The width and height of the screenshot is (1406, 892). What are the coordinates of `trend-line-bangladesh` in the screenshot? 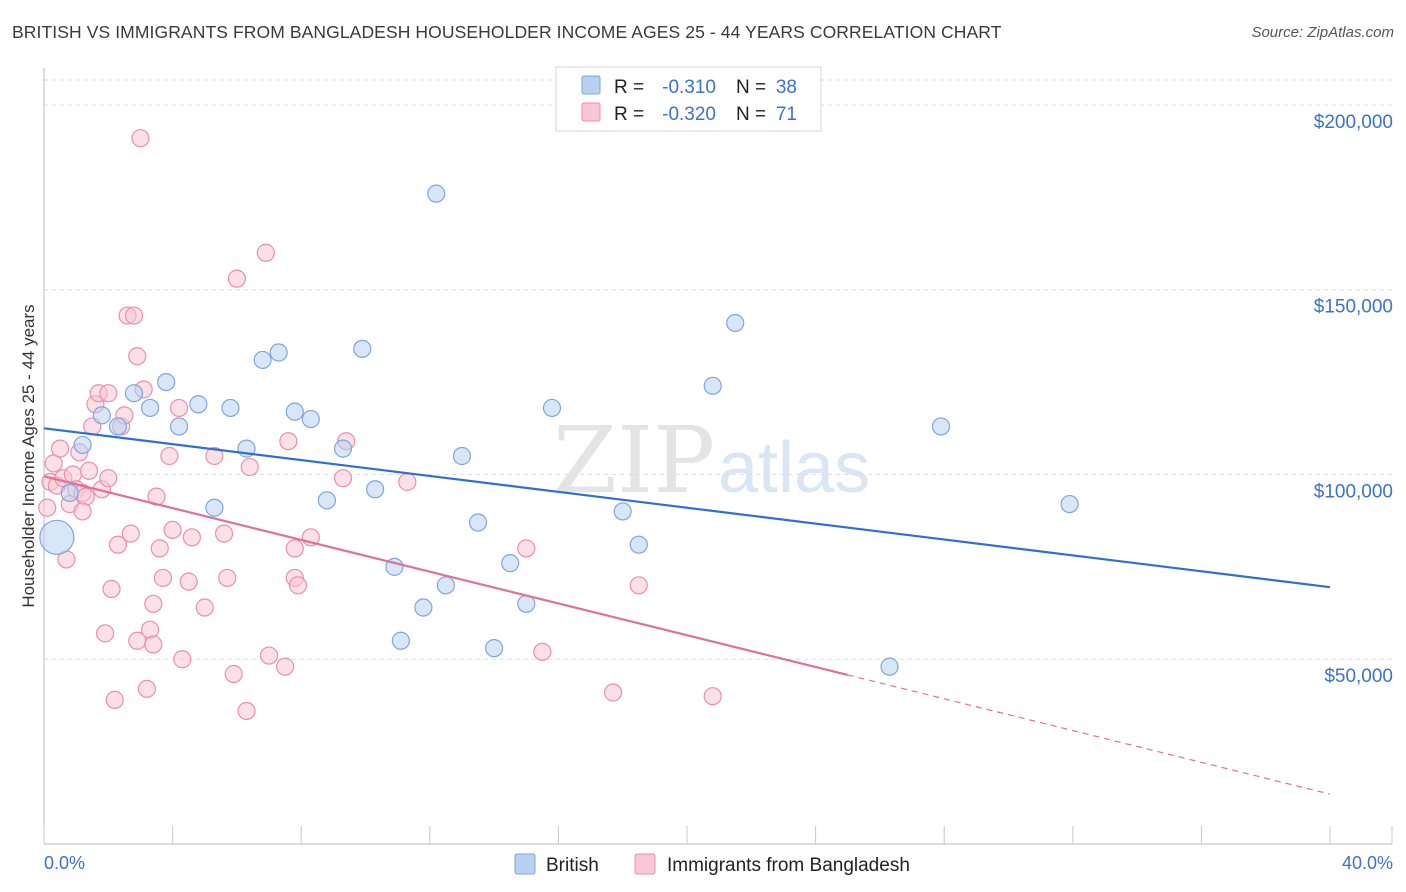 It's located at (446, 576).